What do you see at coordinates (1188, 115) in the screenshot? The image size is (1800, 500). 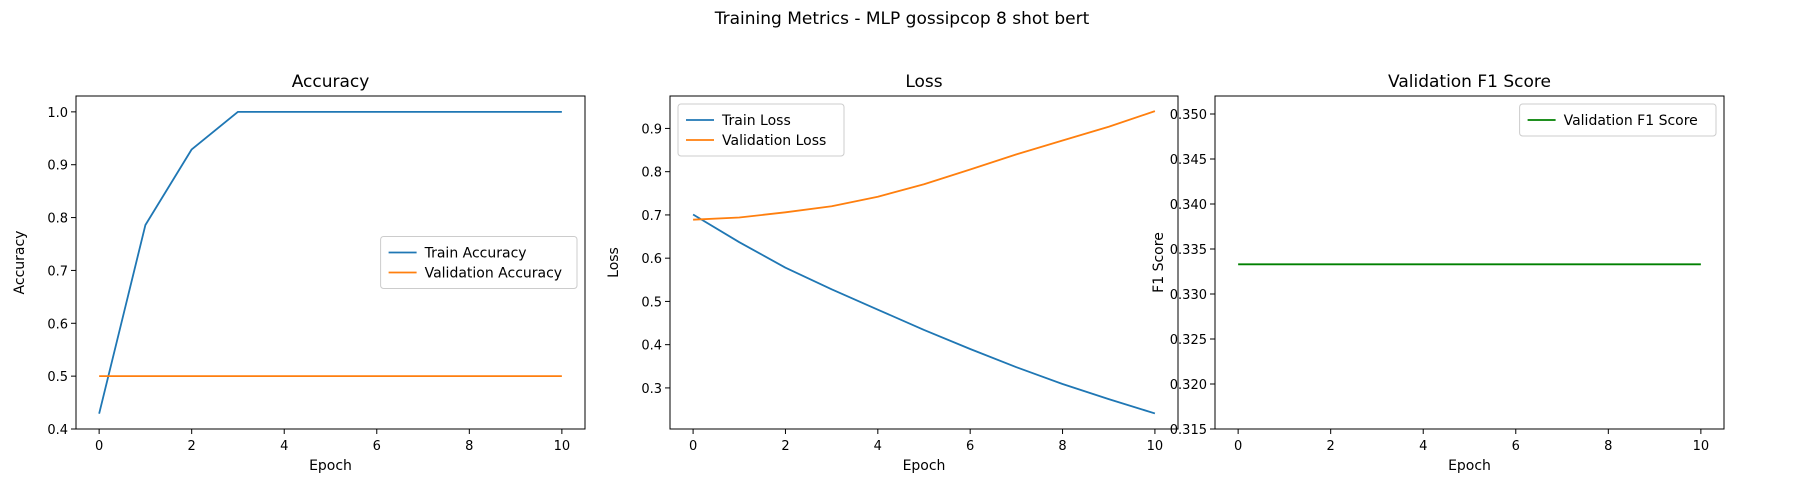 I see `y-tick-label: 0.350` at bounding box center [1188, 115].